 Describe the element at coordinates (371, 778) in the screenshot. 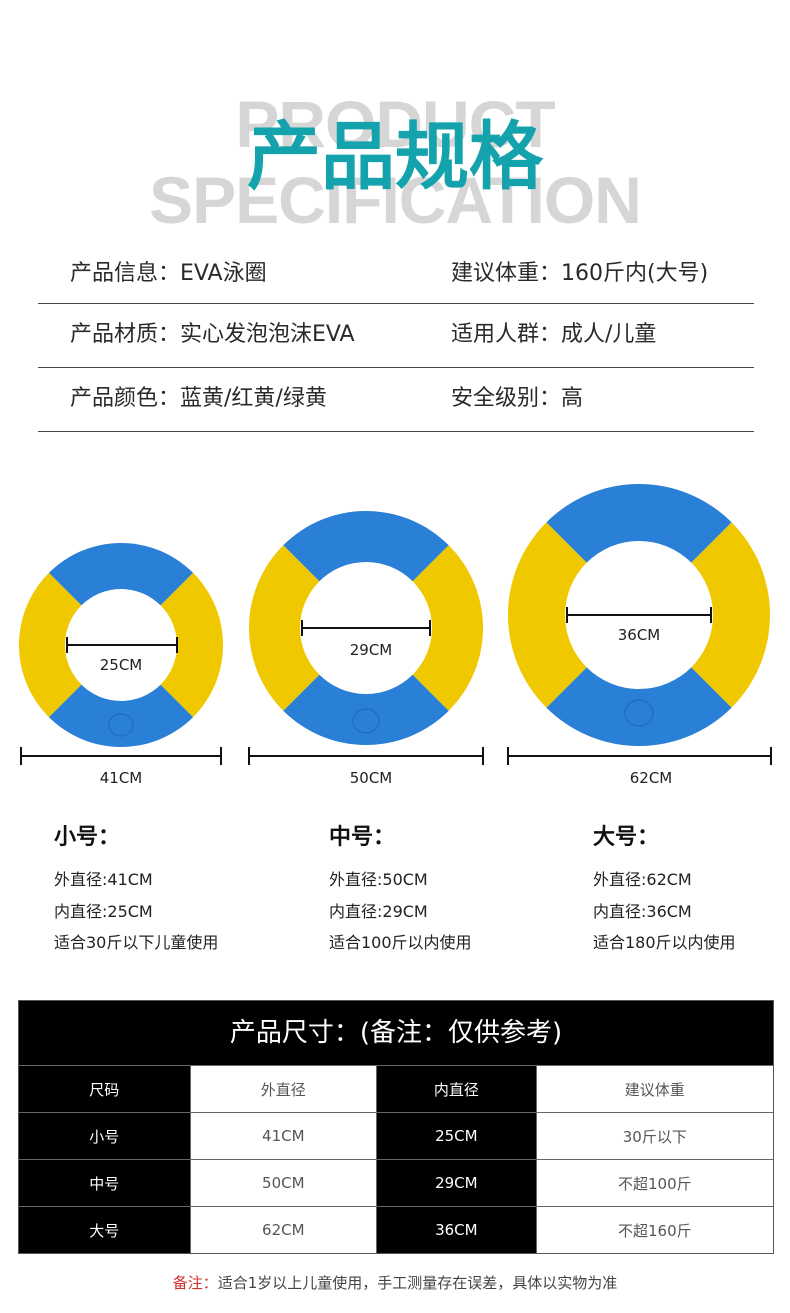

I see `ring-medium-outer-label: 50CM` at that location.